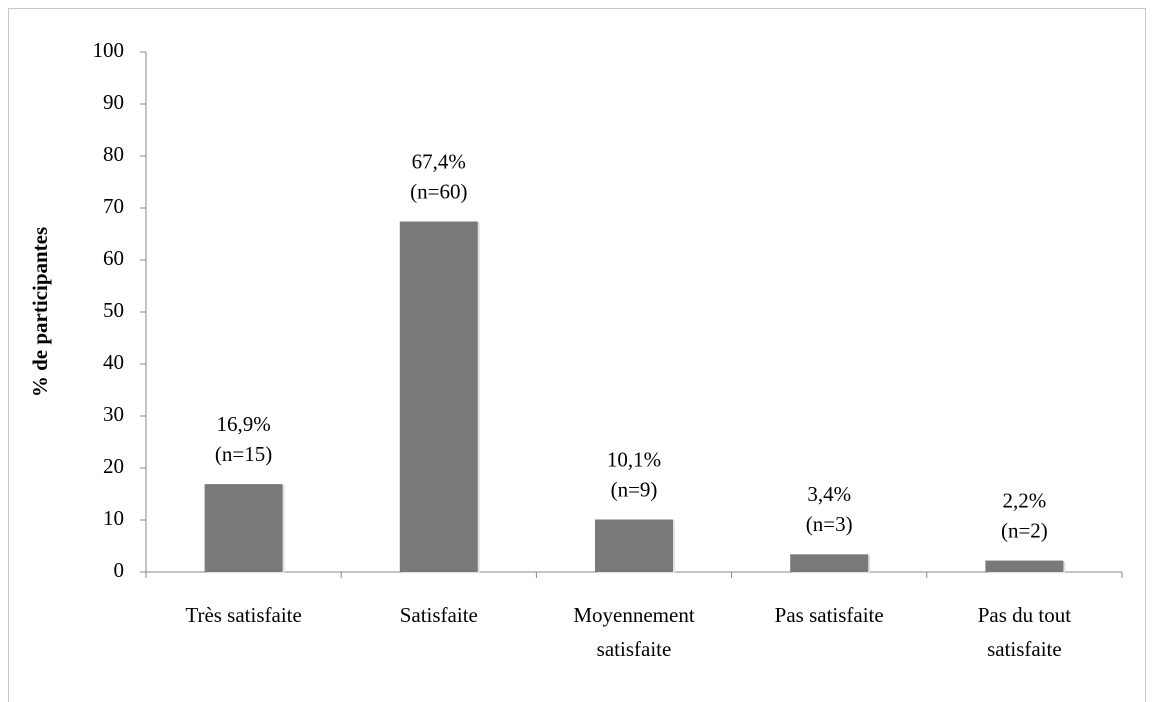 This screenshot has height=702, width=1154. What do you see at coordinates (1024, 530) in the screenshot?
I see `count-label: (n=2)` at bounding box center [1024, 530].